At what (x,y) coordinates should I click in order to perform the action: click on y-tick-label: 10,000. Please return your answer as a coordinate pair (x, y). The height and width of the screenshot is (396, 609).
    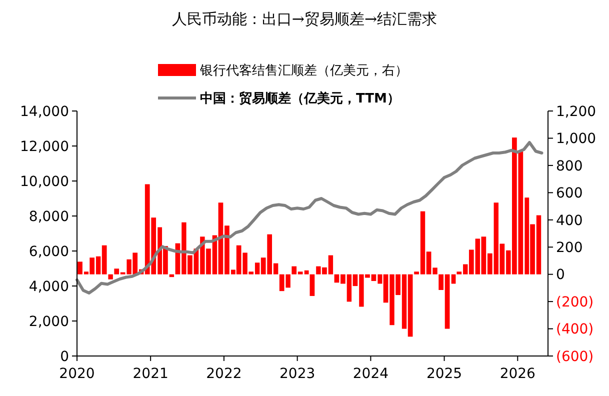
    Looking at the image, I should click on (44, 182).